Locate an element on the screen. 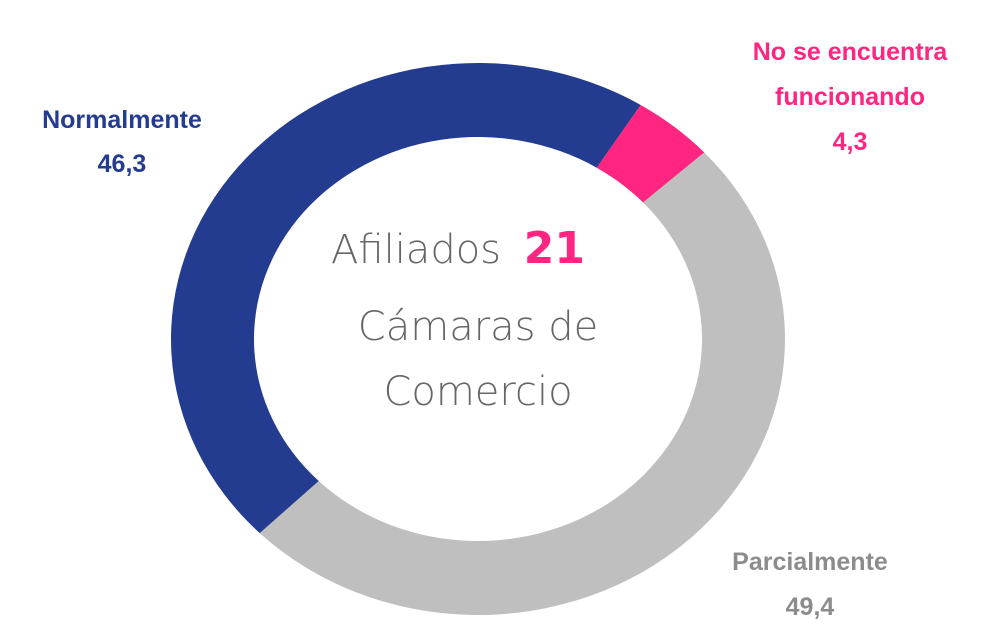  center-line: Comercio is located at coordinates (477, 392).